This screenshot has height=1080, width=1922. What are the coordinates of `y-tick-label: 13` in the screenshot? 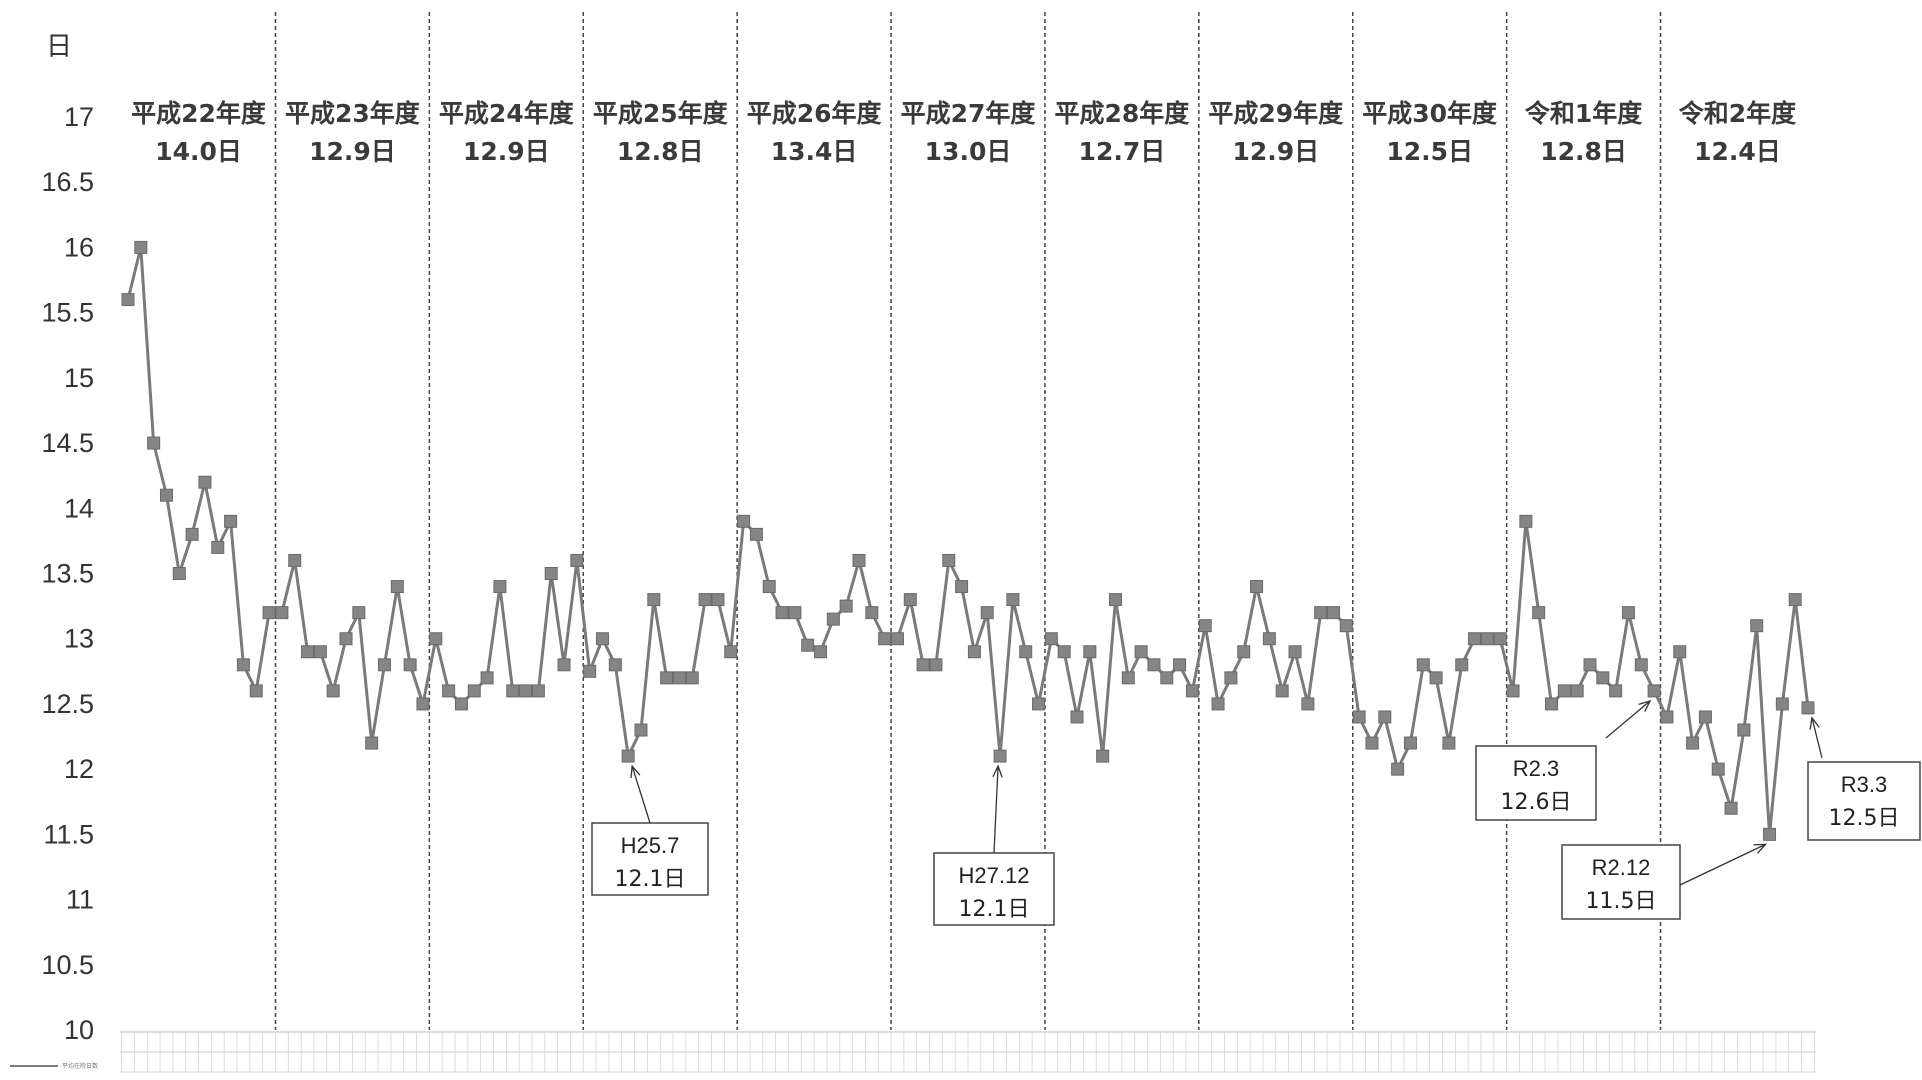 It's located at (79, 639).